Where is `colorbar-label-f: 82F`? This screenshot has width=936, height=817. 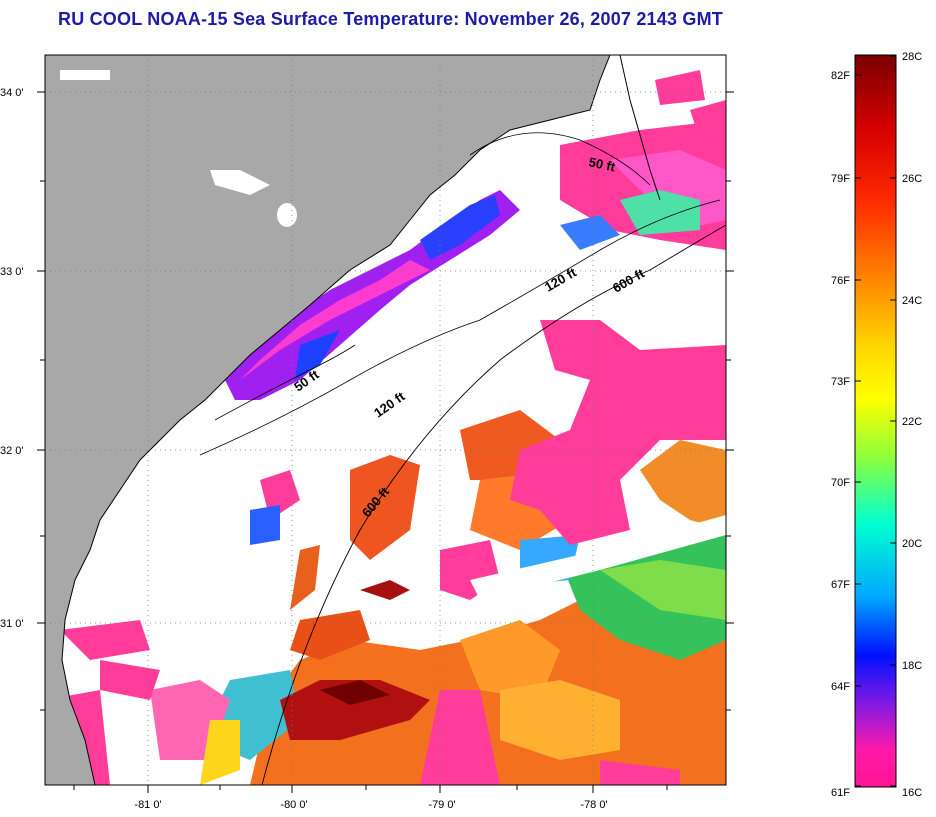
colorbar-label-f: 82F is located at coordinates (840, 76).